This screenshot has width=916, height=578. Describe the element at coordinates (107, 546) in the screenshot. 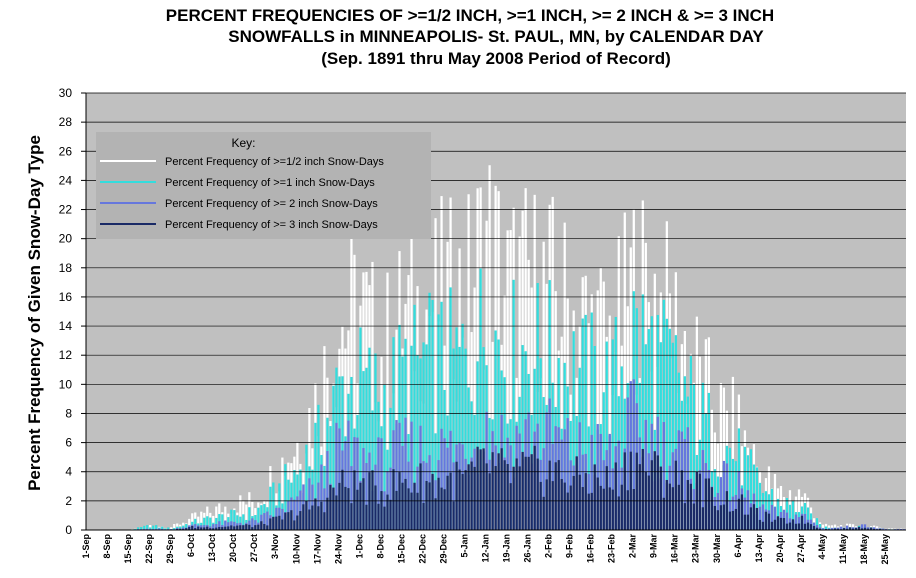

I see `x-tick-label: 8-Sep` at that location.